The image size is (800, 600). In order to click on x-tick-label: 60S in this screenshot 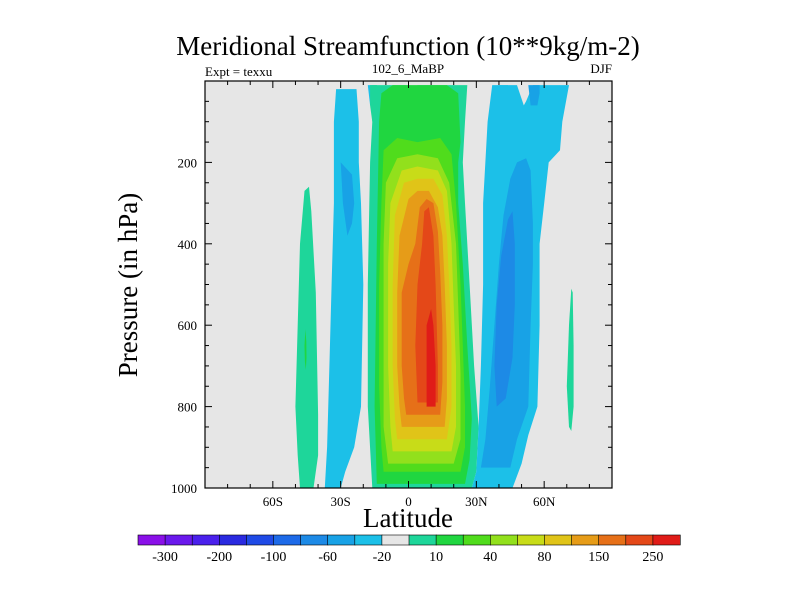, I will do `click(273, 501)`.